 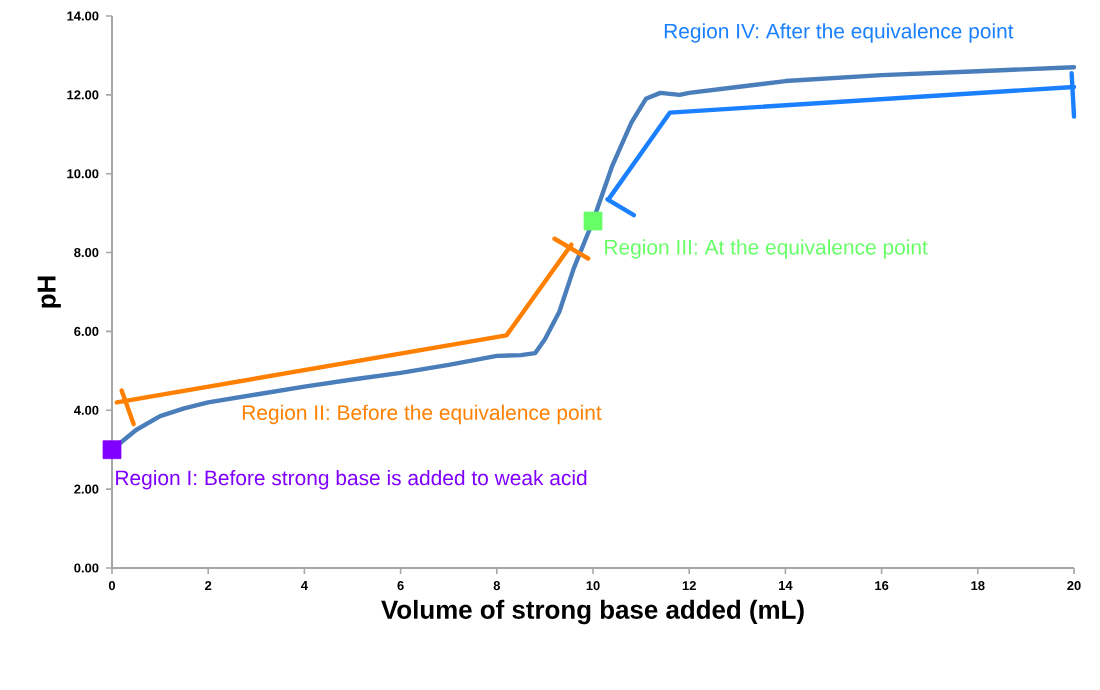 What do you see at coordinates (351, 479) in the screenshot?
I see `series-label: Region I: Before strong base is added to weak acid` at bounding box center [351, 479].